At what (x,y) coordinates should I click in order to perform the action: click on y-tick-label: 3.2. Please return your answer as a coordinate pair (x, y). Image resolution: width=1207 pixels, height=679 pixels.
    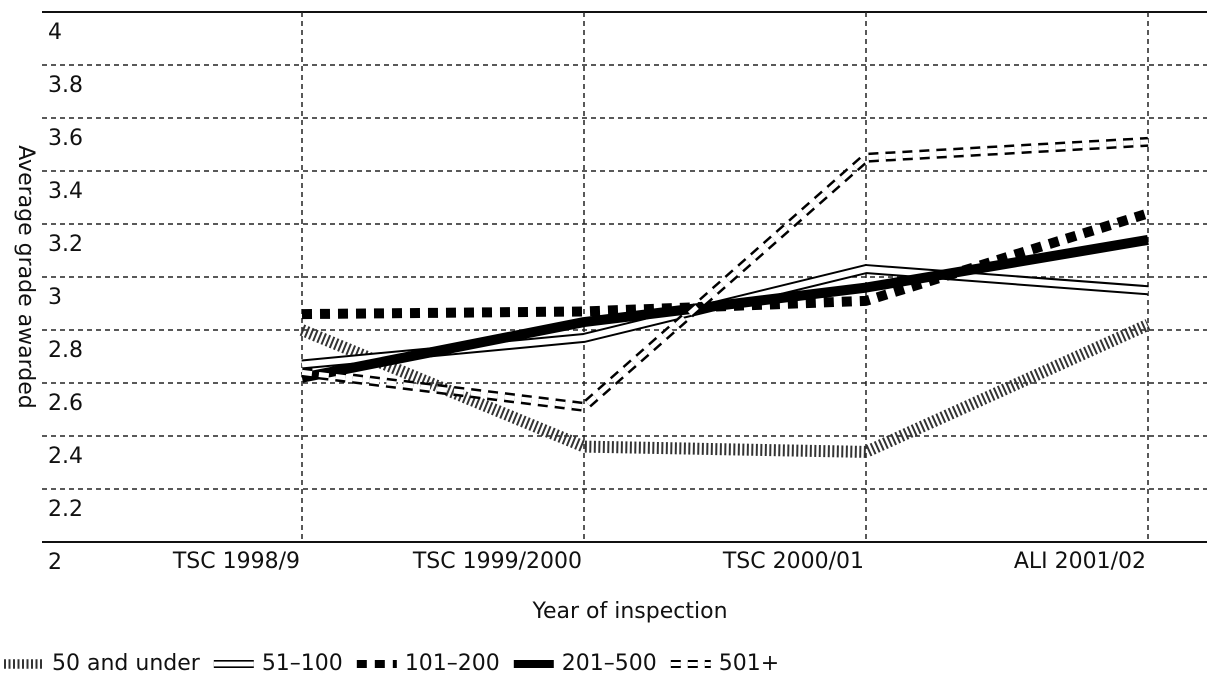
    Looking at the image, I should click on (65, 244).